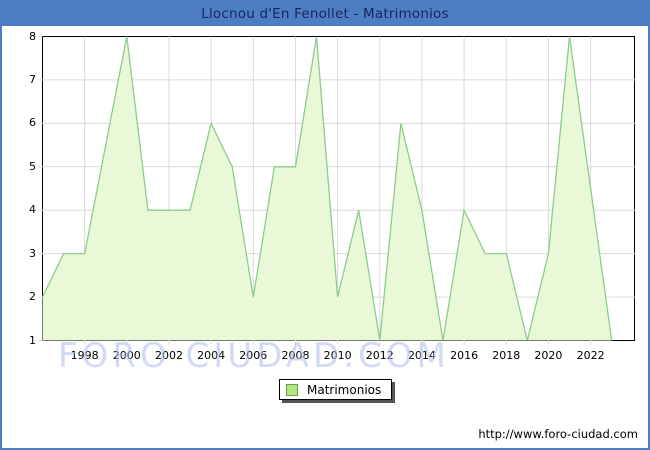 The width and height of the screenshot is (650, 450). I want to click on y-axis-tick-label: 5, so click(32, 166).